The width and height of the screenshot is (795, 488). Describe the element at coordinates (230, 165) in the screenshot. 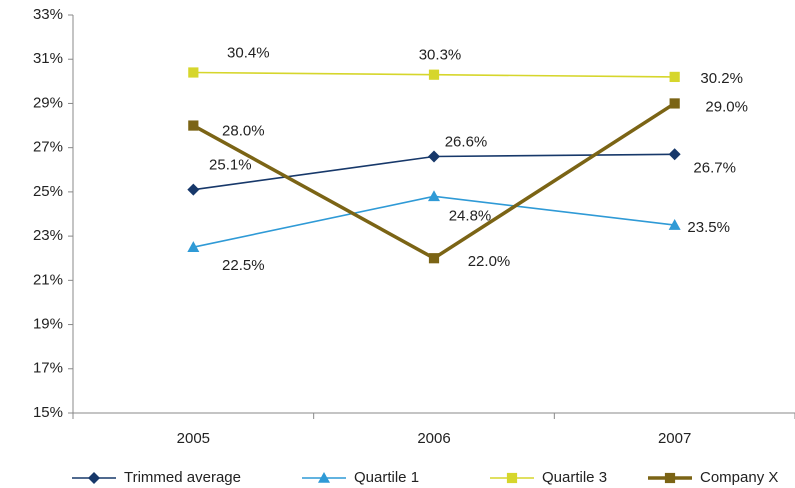

I see `data-label: 25.1%` at that location.